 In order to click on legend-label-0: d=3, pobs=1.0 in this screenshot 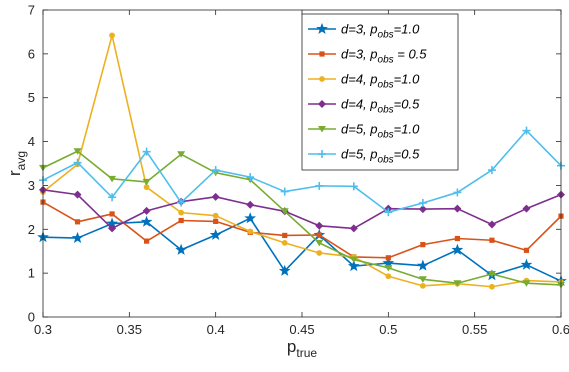, I will do `click(380, 31)`.